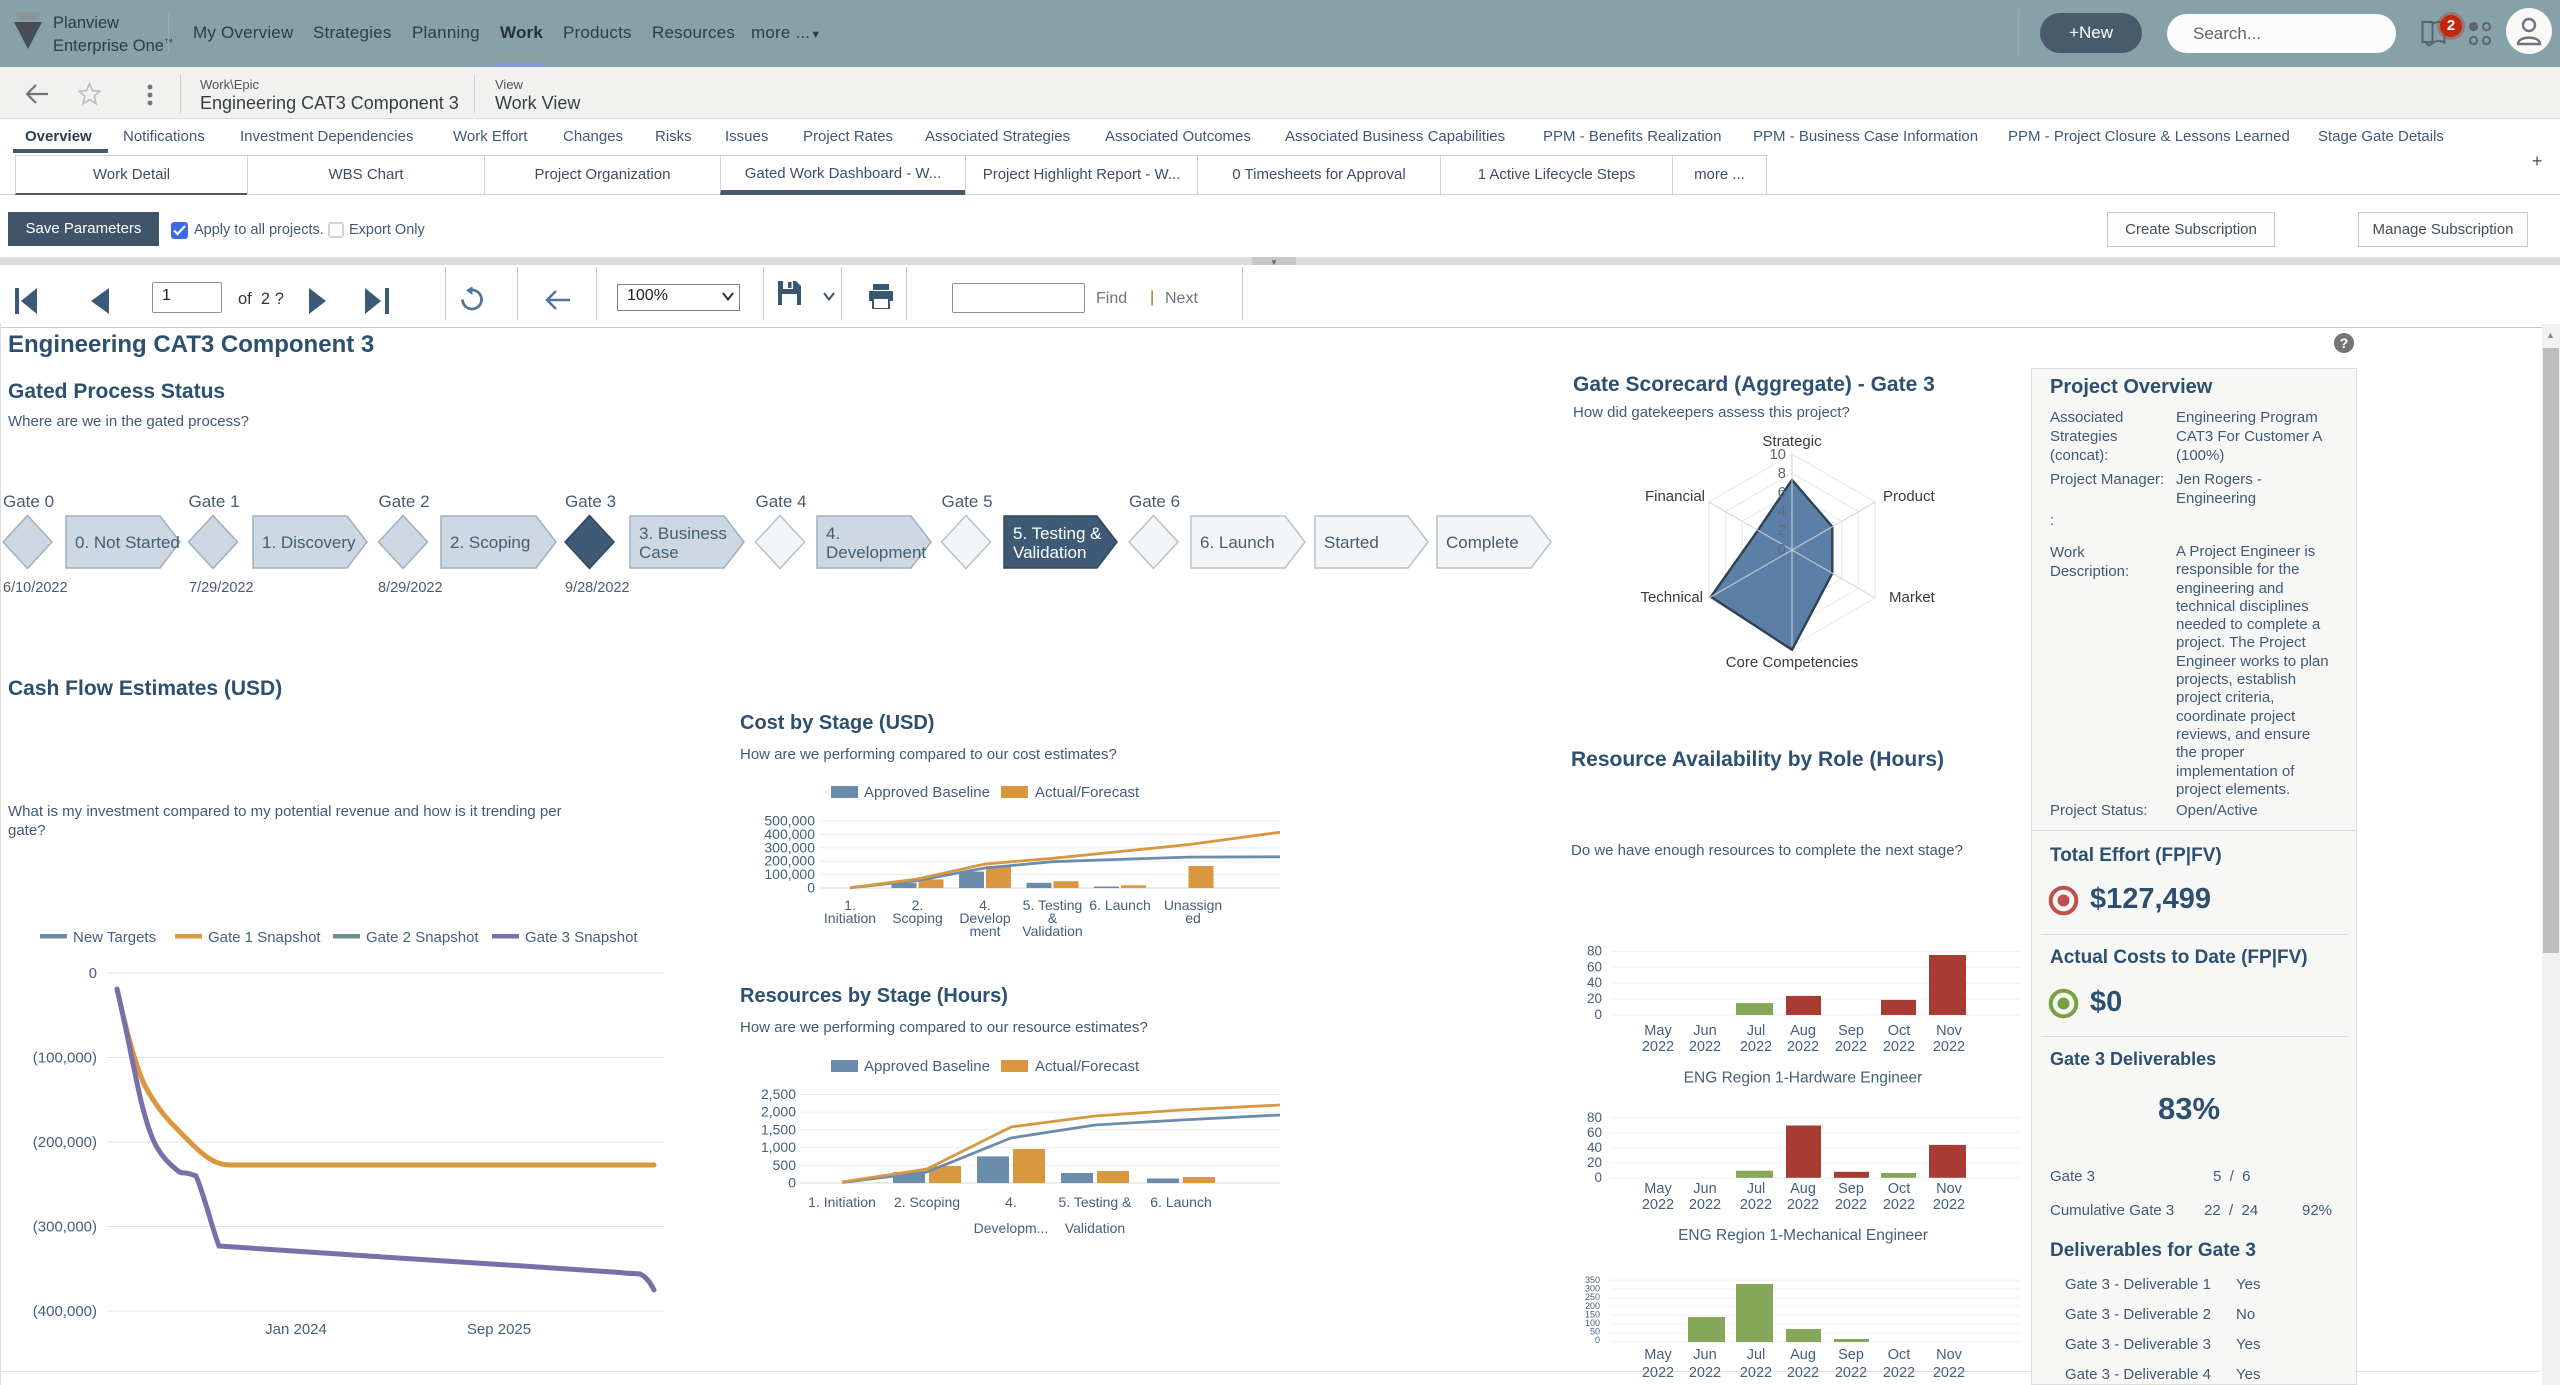 This screenshot has height=1385, width=2560. I want to click on svg-text: Approved Baseline, so click(927, 1066).